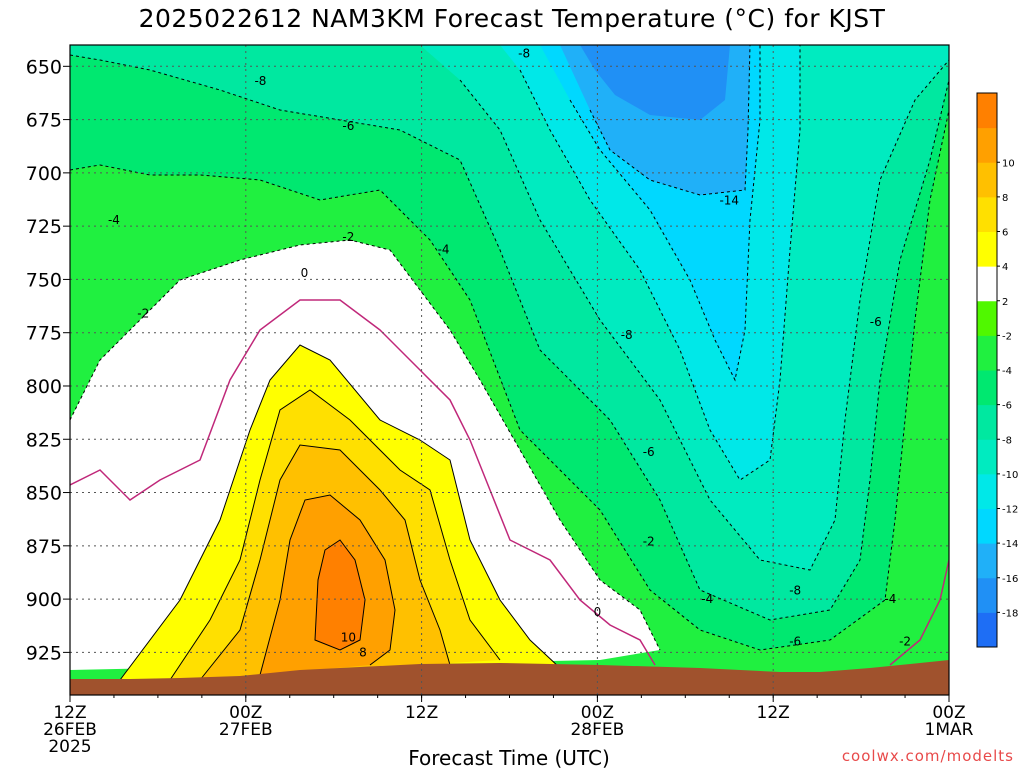 Image resolution: width=1024 pixels, height=768 pixels. I want to click on y-tick-label: 700, so click(44, 174).